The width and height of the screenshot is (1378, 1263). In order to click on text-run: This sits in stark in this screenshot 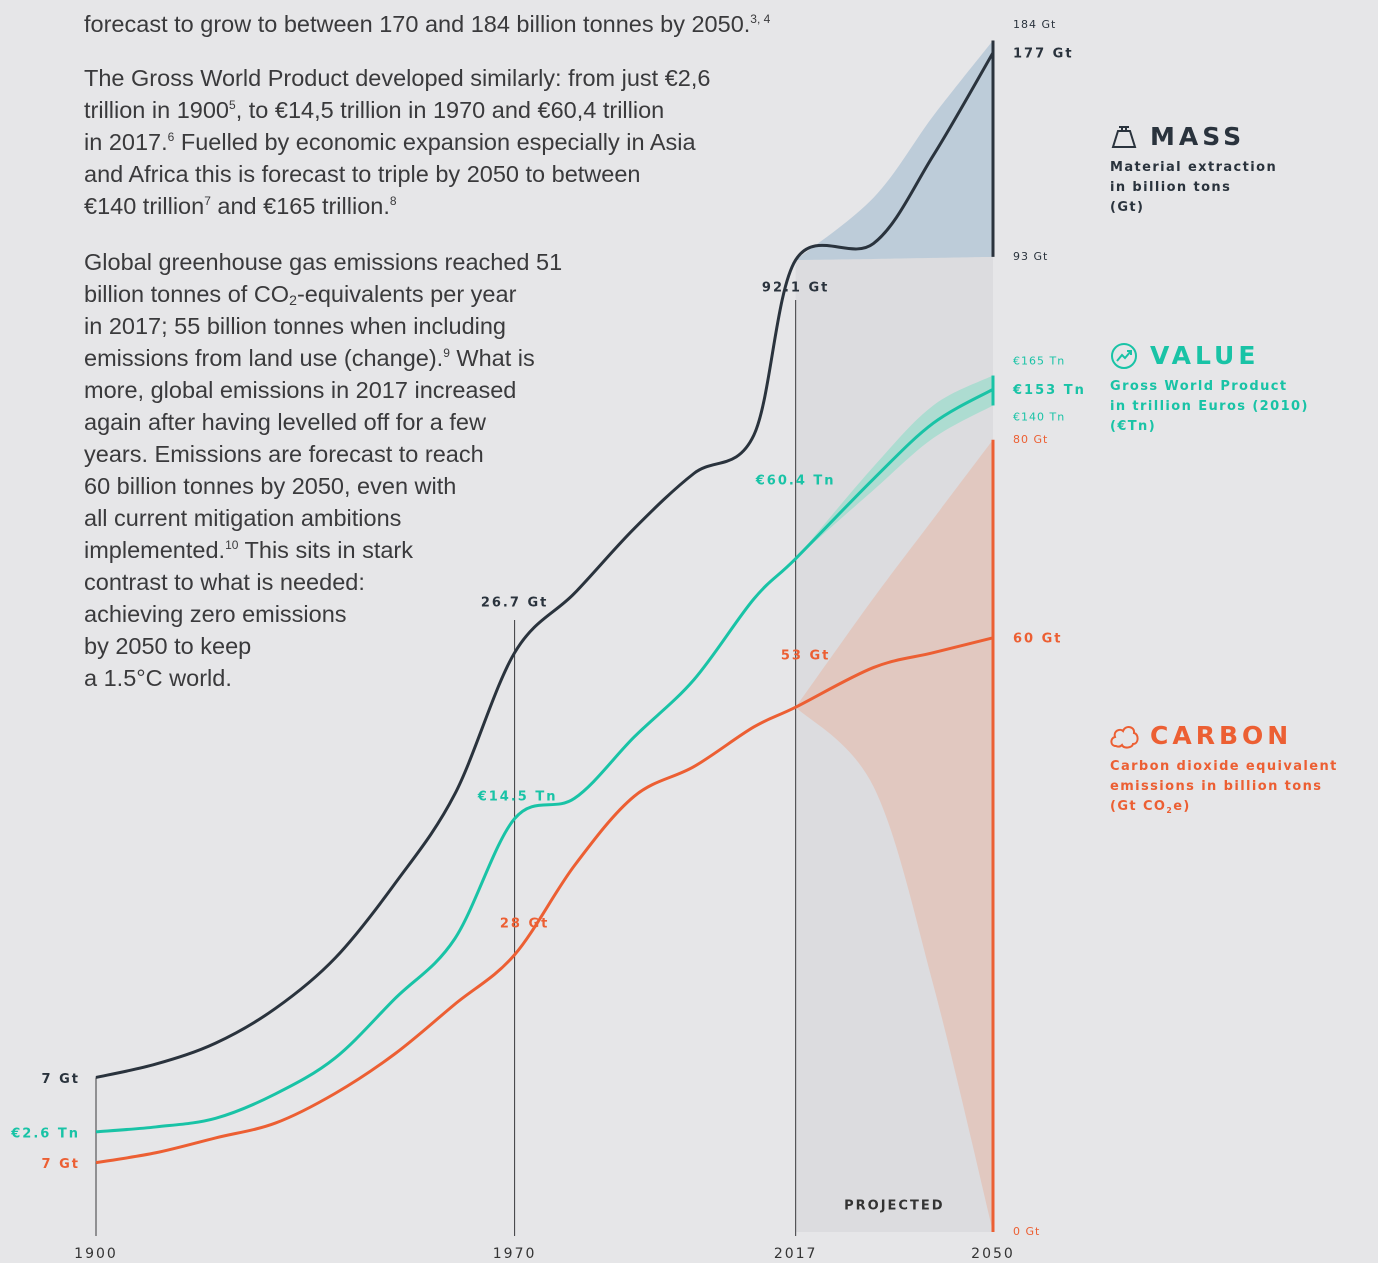, I will do `click(325, 550)`.